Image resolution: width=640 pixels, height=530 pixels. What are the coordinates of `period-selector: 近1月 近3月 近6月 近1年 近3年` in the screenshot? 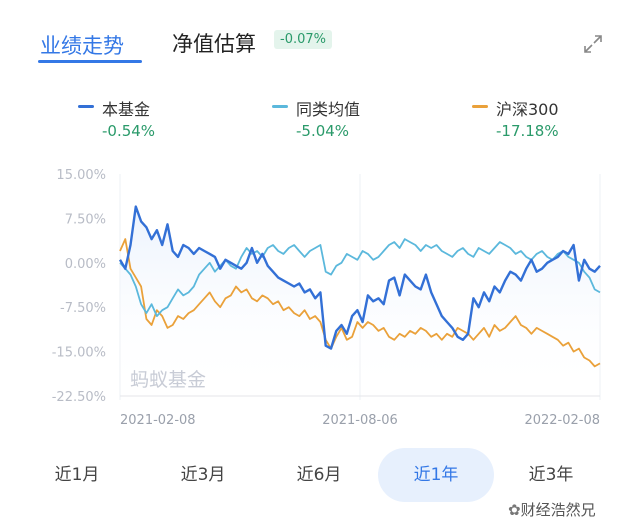 It's located at (325, 475).